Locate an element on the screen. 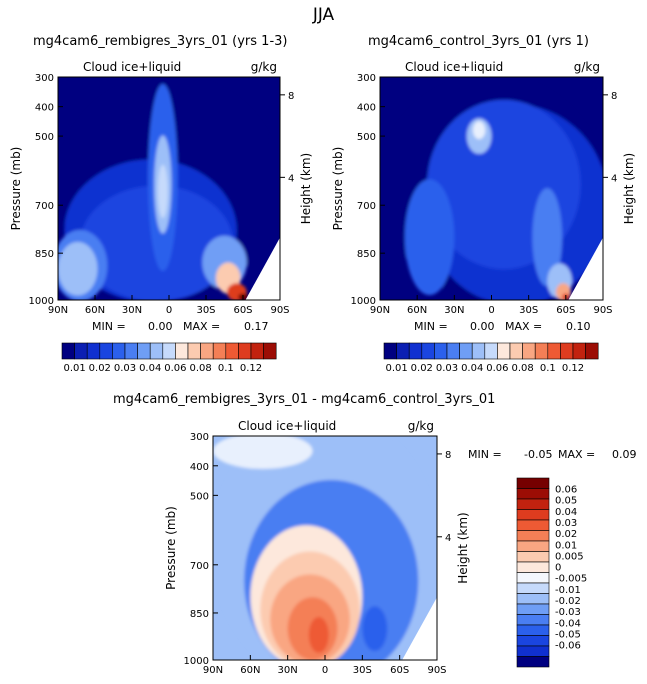  colorbar-label: 0 is located at coordinates (558, 568).